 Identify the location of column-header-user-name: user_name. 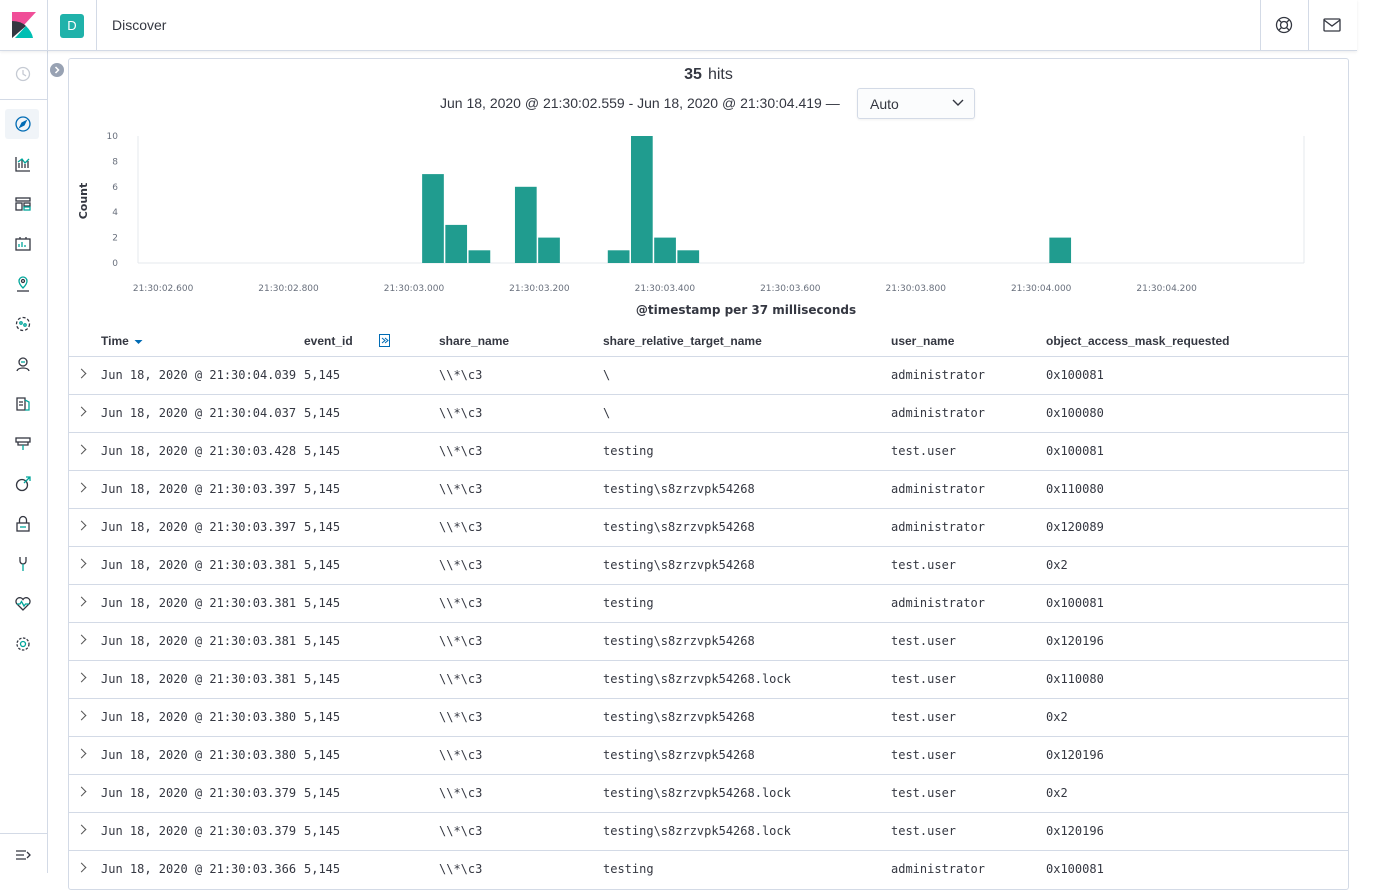
(923, 341).